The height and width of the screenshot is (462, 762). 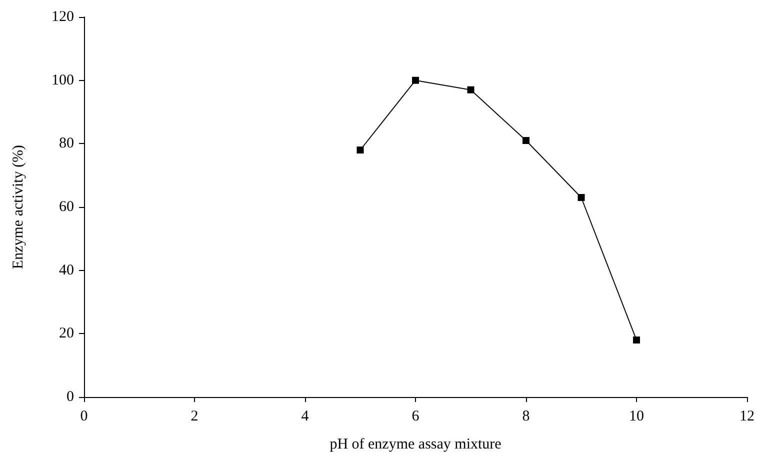 What do you see at coordinates (194, 416) in the screenshot?
I see `x-tick-label: 2` at bounding box center [194, 416].